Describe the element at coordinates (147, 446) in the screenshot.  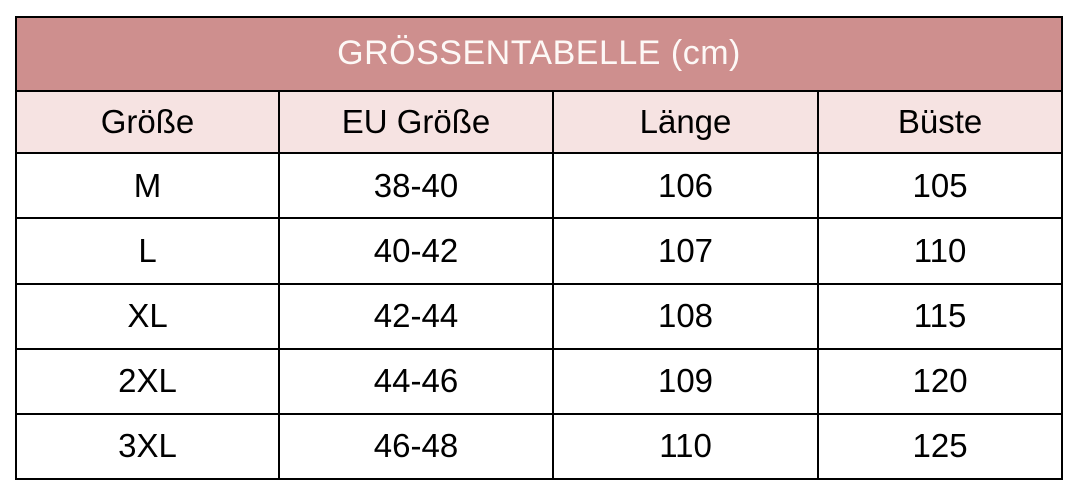
I see `cell-size: 3XL` at that location.